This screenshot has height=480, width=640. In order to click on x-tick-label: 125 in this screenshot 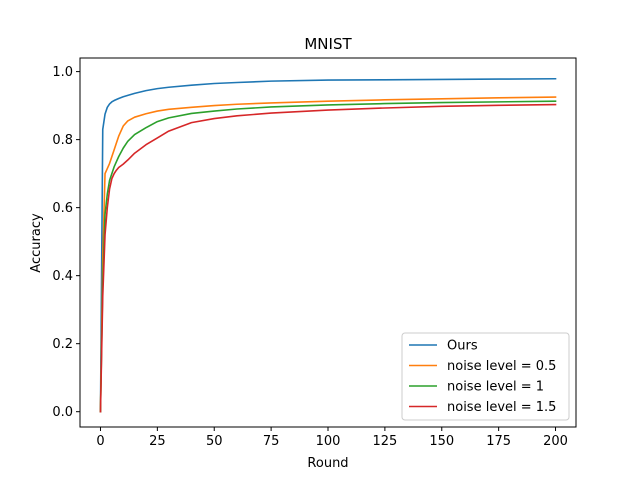, I will do `click(384, 441)`.